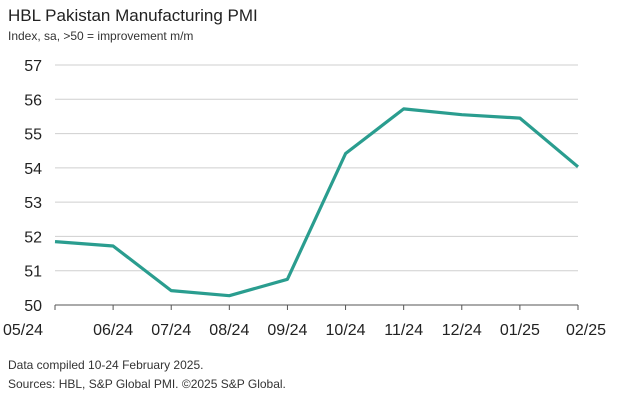 The height and width of the screenshot is (400, 624). What do you see at coordinates (33, 237) in the screenshot?
I see `y-tick-label-52: 52` at bounding box center [33, 237].